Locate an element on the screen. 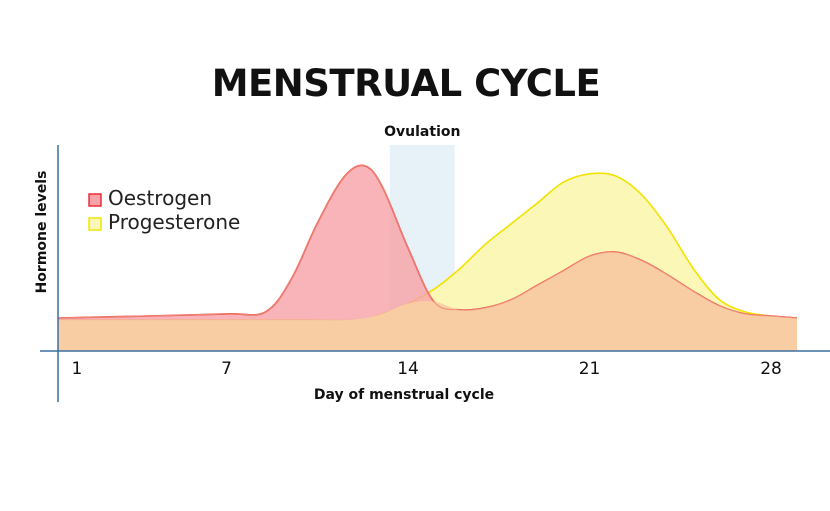 This screenshot has height=511, width=830. progesterone-legend-swatch is located at coordinates (95, 224).